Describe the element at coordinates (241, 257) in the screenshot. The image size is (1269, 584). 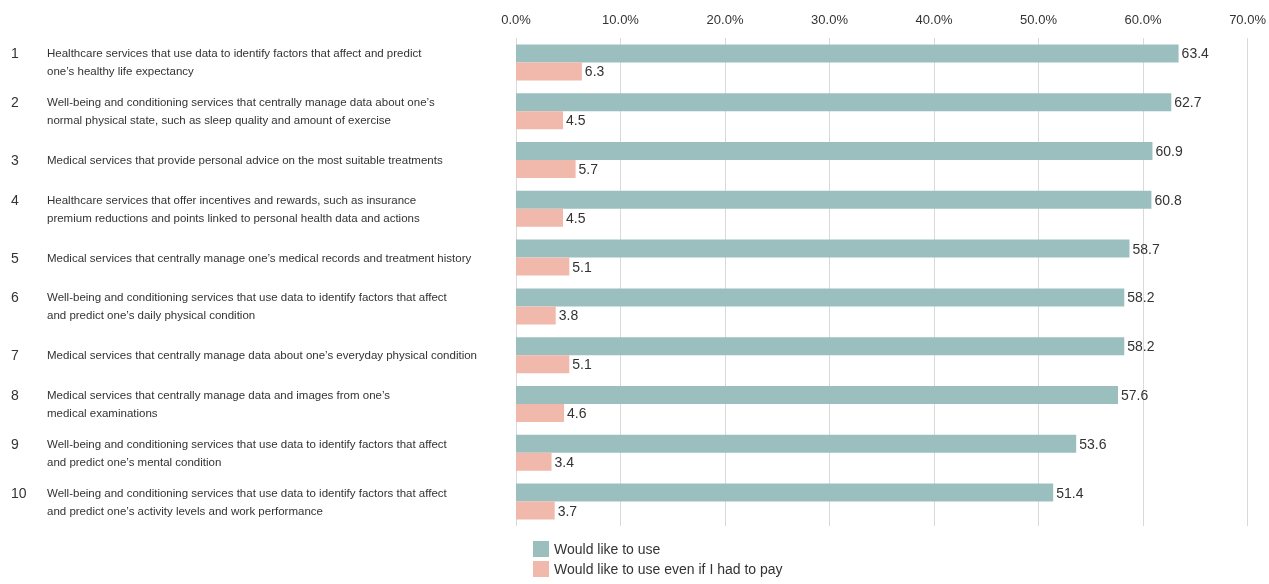
I see `category-label: 5 Medical services that centrally manage one’s medical records and treatment history` at that location.